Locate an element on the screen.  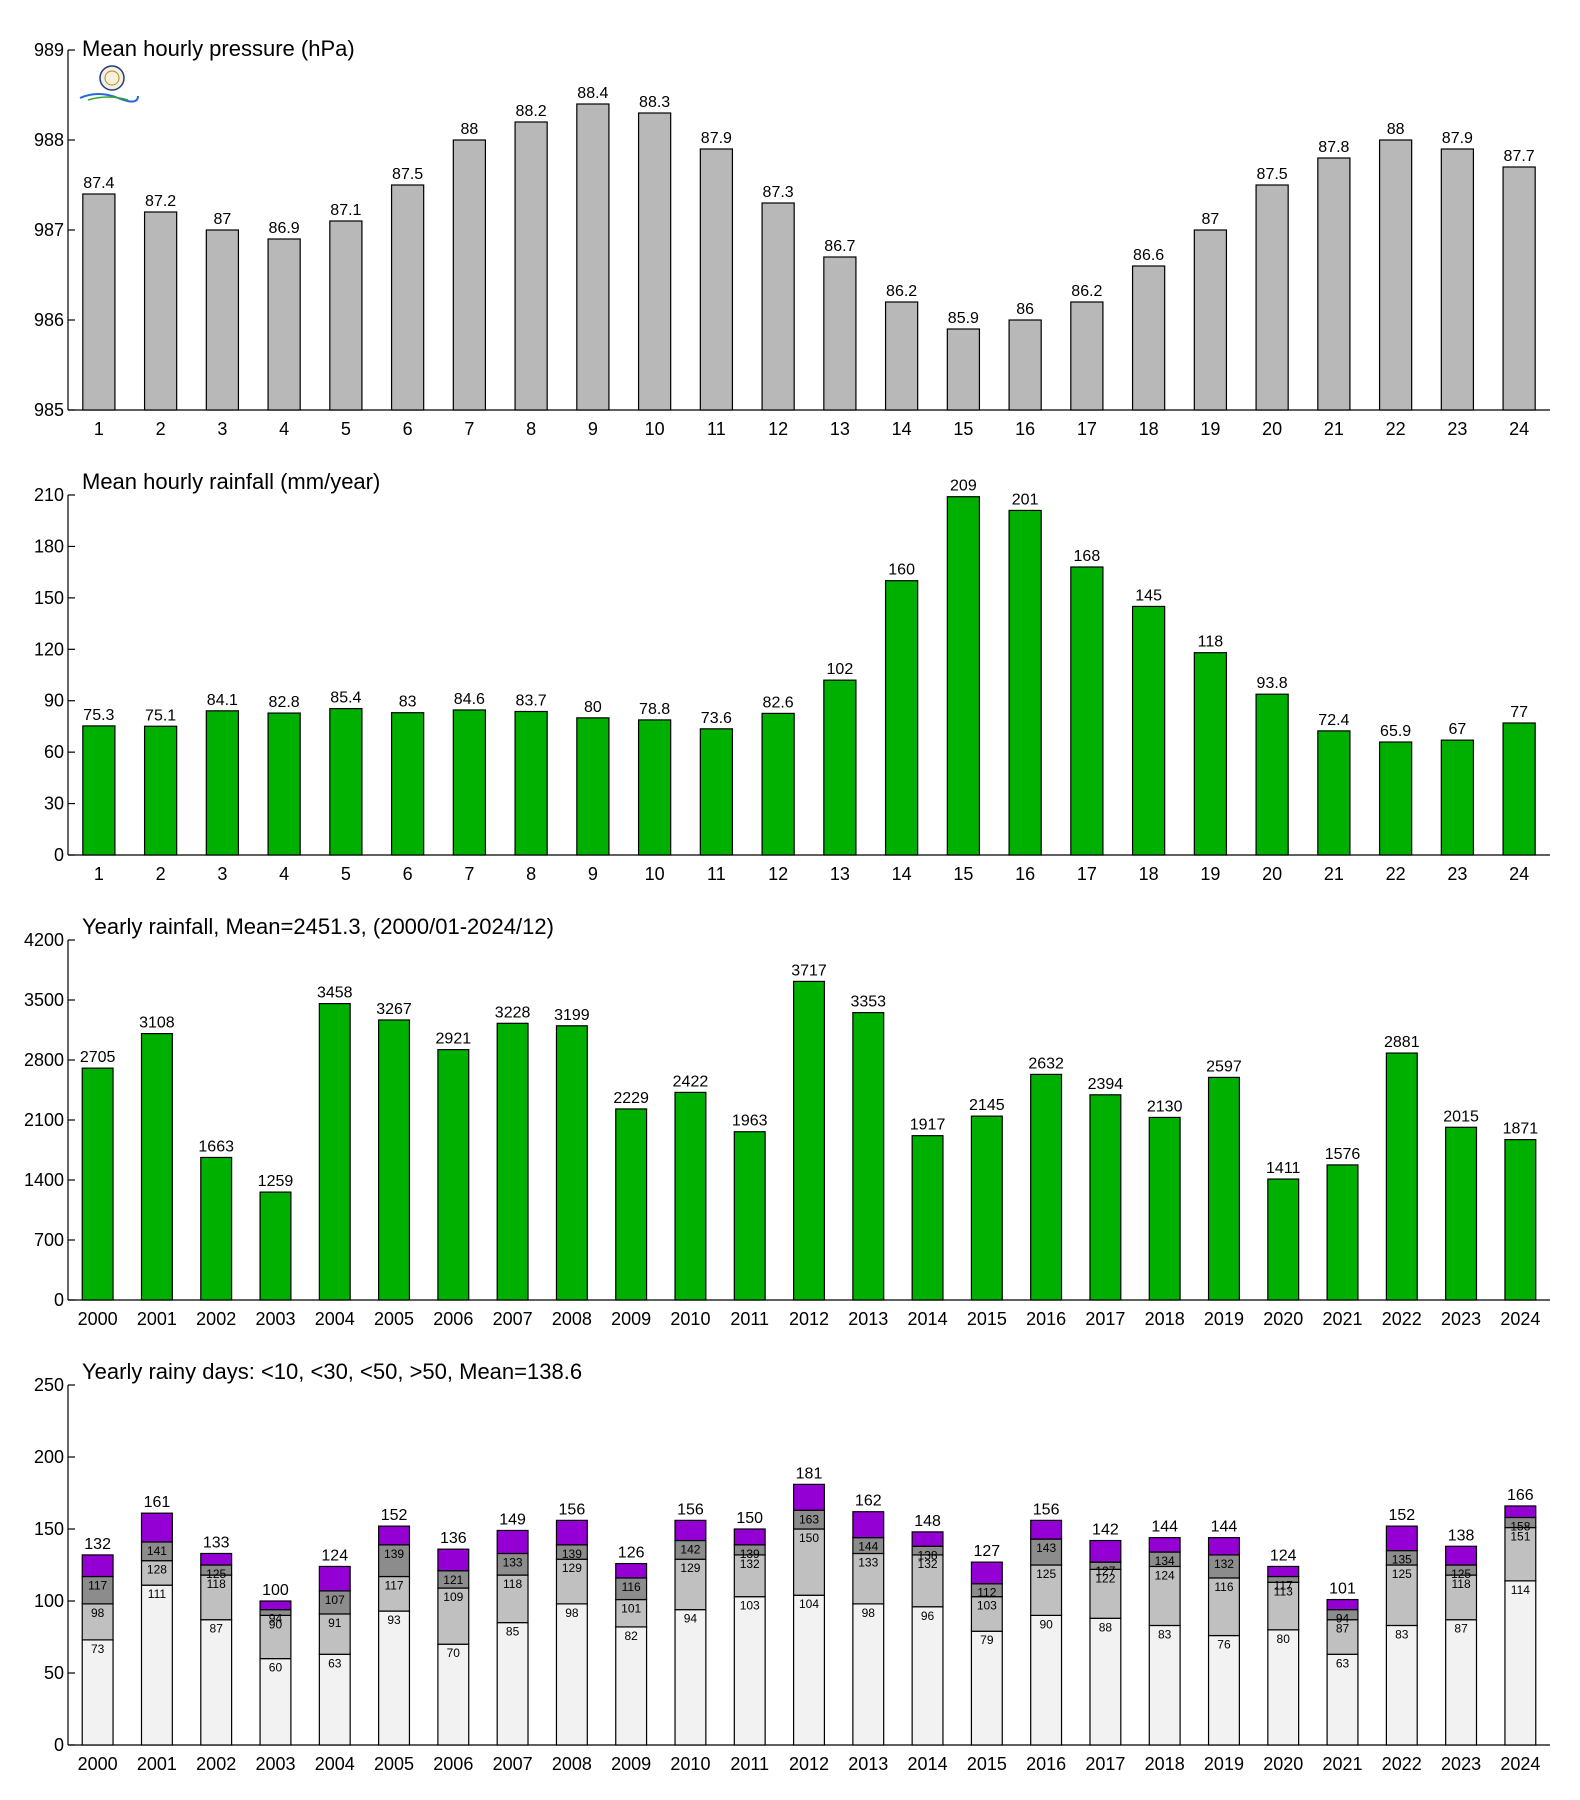
bar-value-label: 3353 is located at coordinates (868, 1002).